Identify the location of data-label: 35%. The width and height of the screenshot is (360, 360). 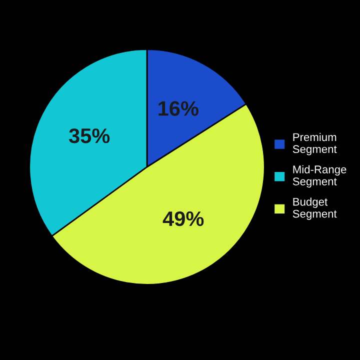
(89, 136).